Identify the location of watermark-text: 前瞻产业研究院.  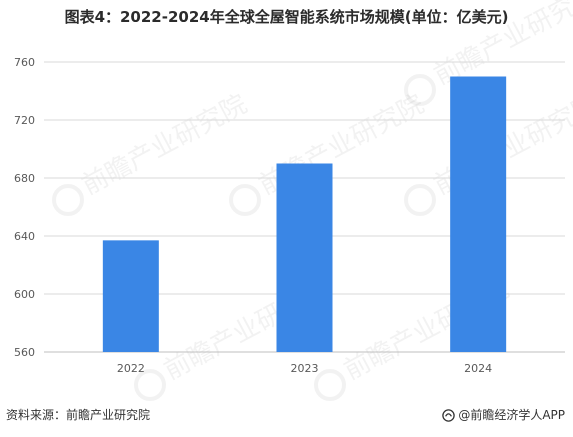
(164, 145).